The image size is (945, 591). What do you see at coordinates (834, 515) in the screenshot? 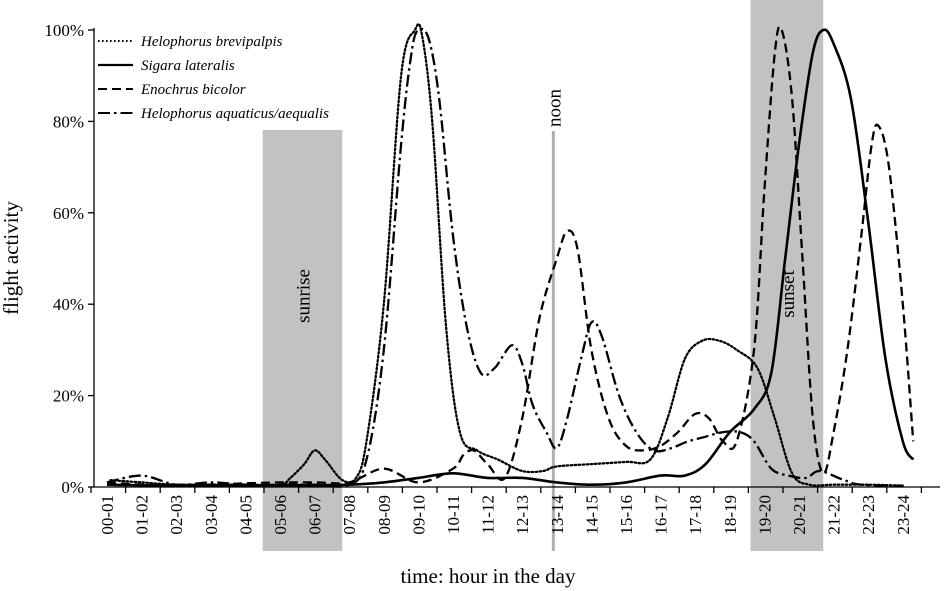
I see `x-tick-label: 21-22` at bounding box center [834, 515].